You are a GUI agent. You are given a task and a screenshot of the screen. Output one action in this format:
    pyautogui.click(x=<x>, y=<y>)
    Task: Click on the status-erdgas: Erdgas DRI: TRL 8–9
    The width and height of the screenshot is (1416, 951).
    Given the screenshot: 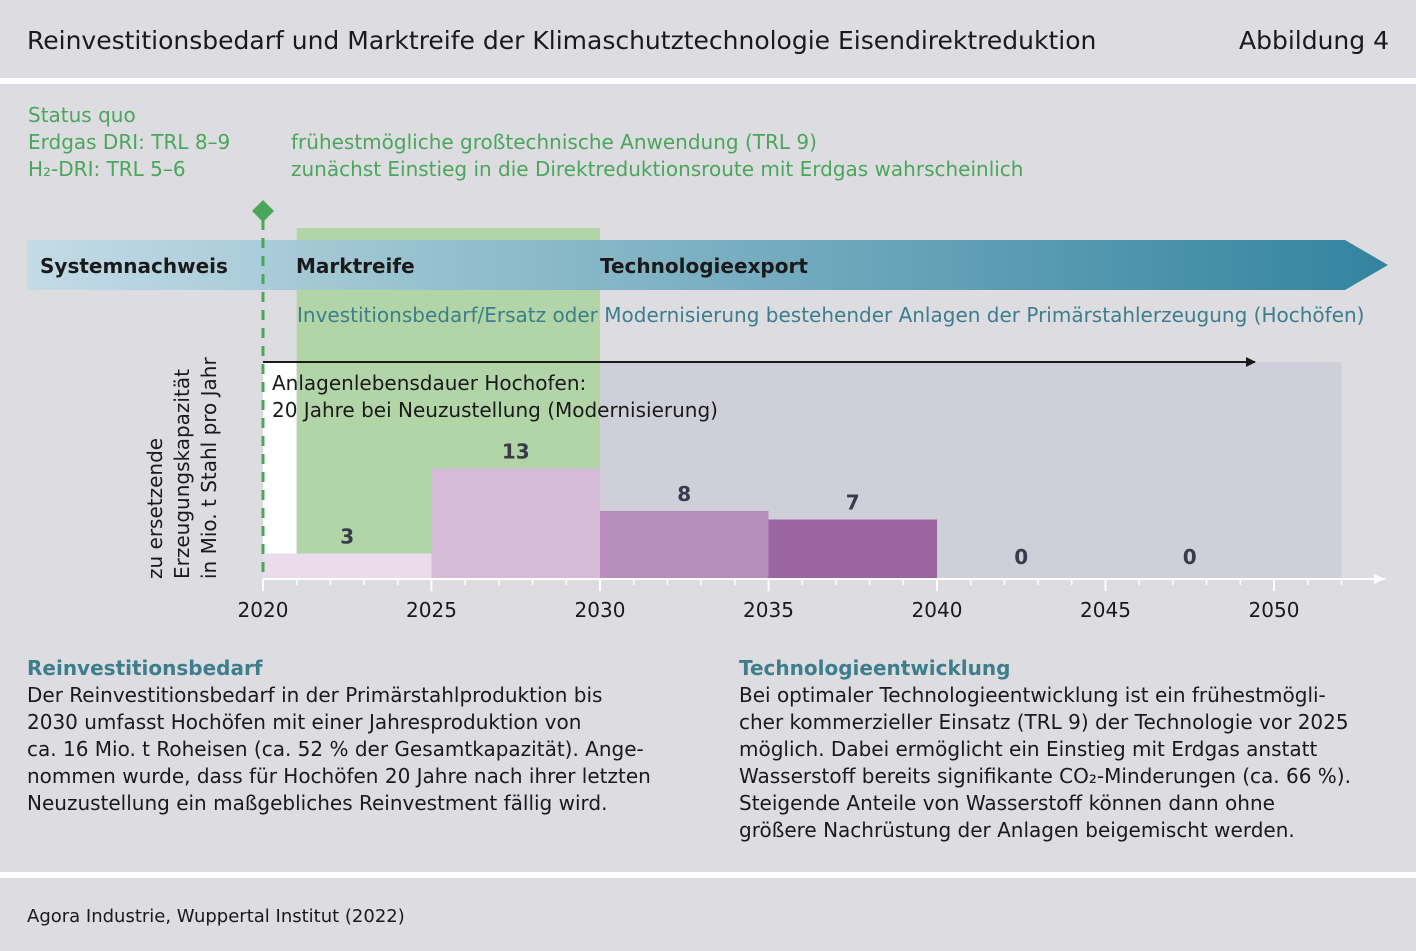 What is the action you would take?
    pyautogui.click(x=129, y=142)
    